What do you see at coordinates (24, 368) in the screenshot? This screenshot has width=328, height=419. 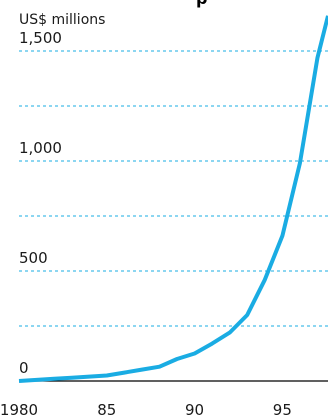 I see `y-tick-label: 0` at bounding box center [24, 368].